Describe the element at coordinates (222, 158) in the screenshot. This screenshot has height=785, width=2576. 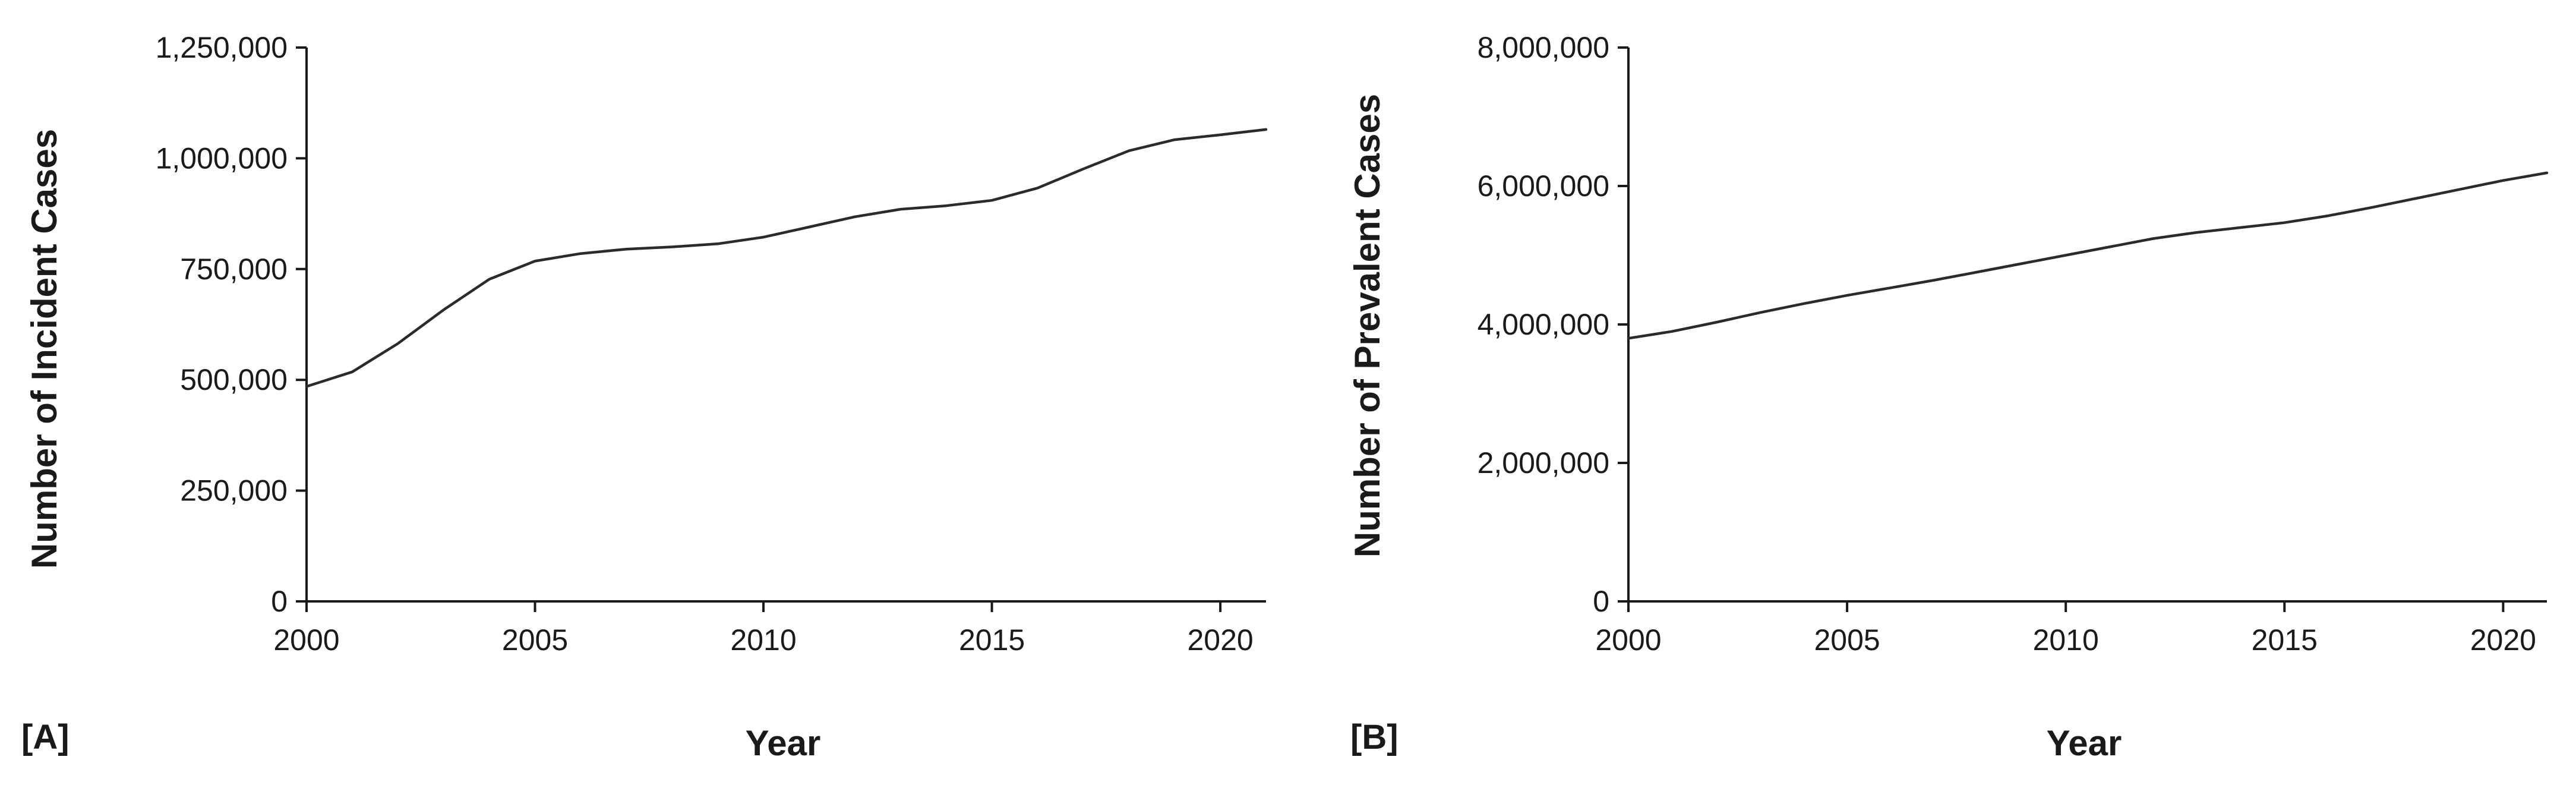
I see `y-tick-label: 1,000,000` at that location.